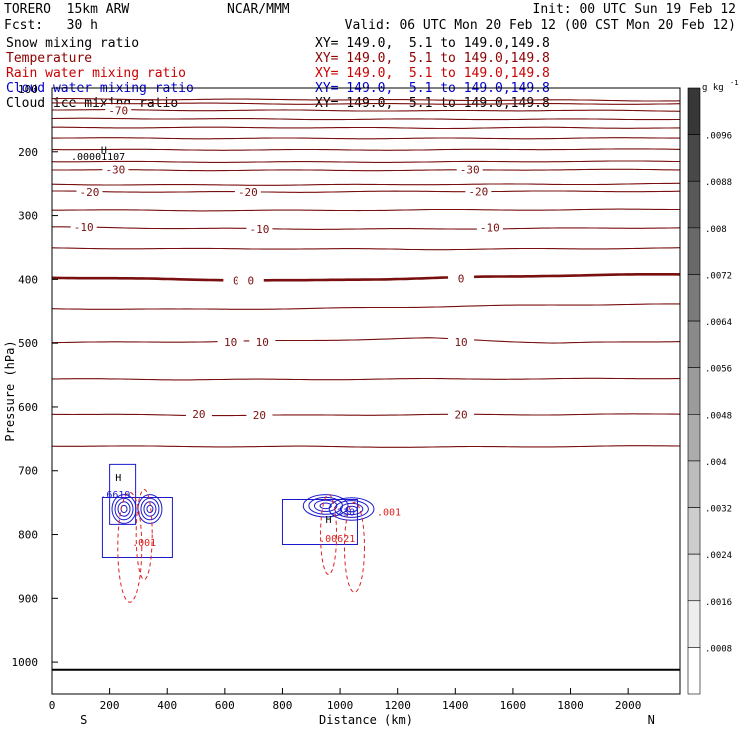 The height and width of the screenshot is (740, 740). Describe the element at coordinates (167, 705) in the screenshot. I see `x-tick-label: 400` at that location.